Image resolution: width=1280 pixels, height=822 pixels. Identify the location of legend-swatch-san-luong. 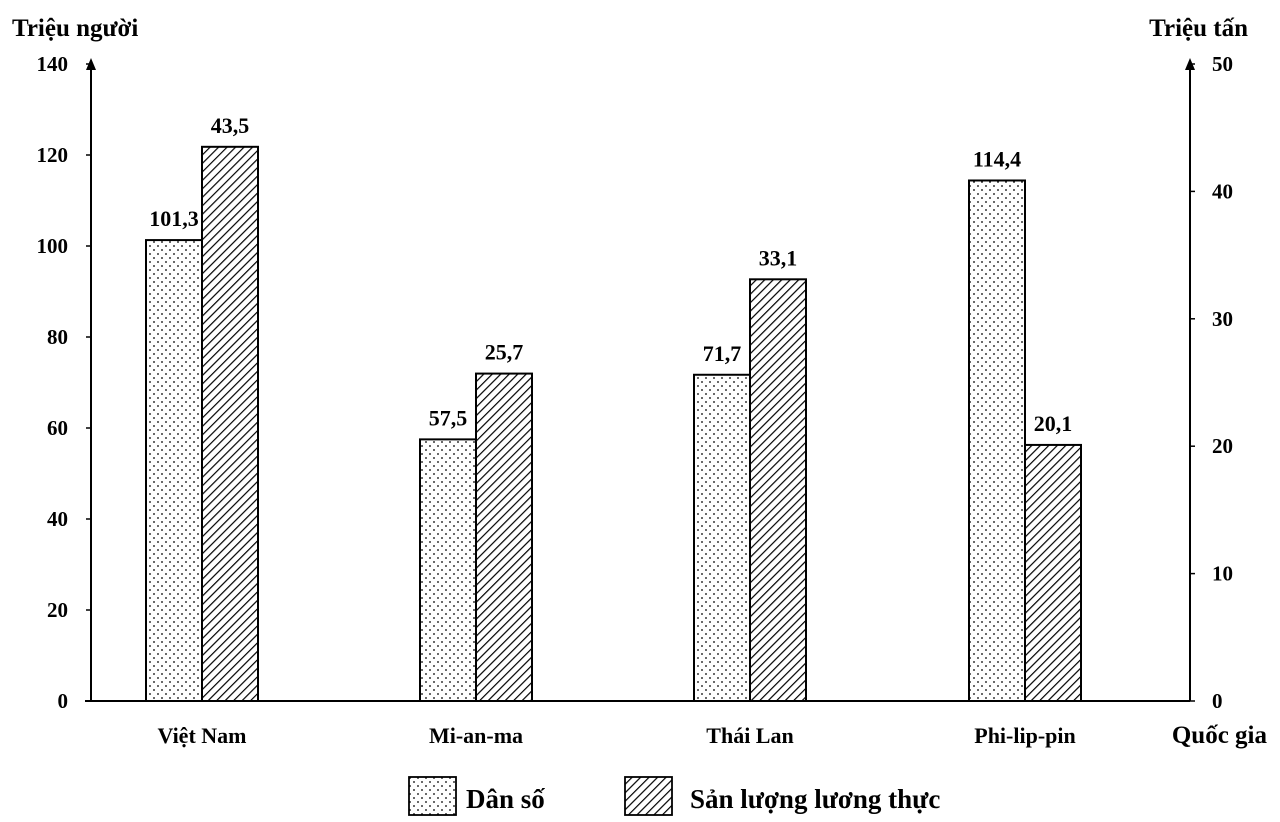
(648, 796).